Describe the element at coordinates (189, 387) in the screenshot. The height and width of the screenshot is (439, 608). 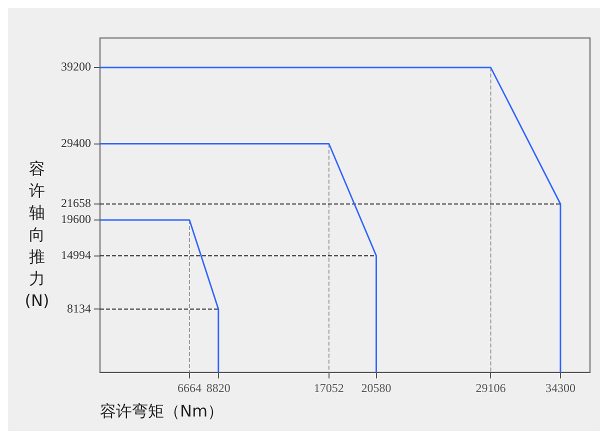
I see `x-tick-label: 6664` at that location.